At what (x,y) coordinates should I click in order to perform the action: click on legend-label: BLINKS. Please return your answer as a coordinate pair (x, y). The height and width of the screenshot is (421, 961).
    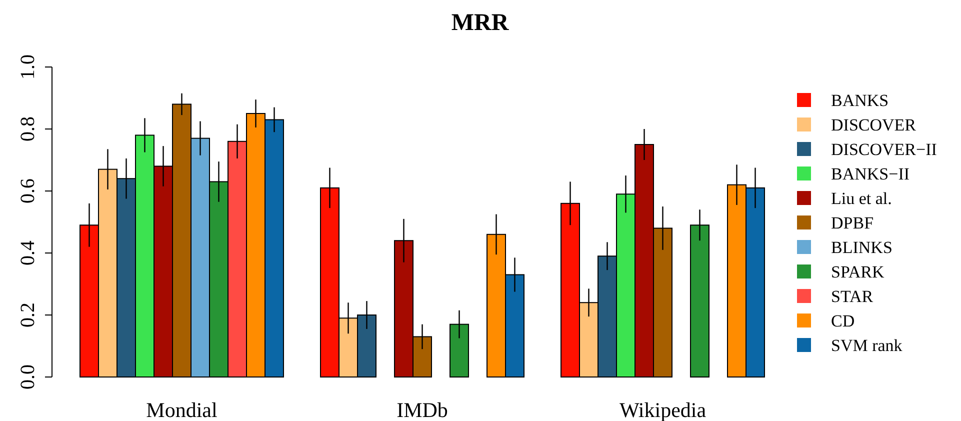
    Looking at the image, I should click on (861, 247).